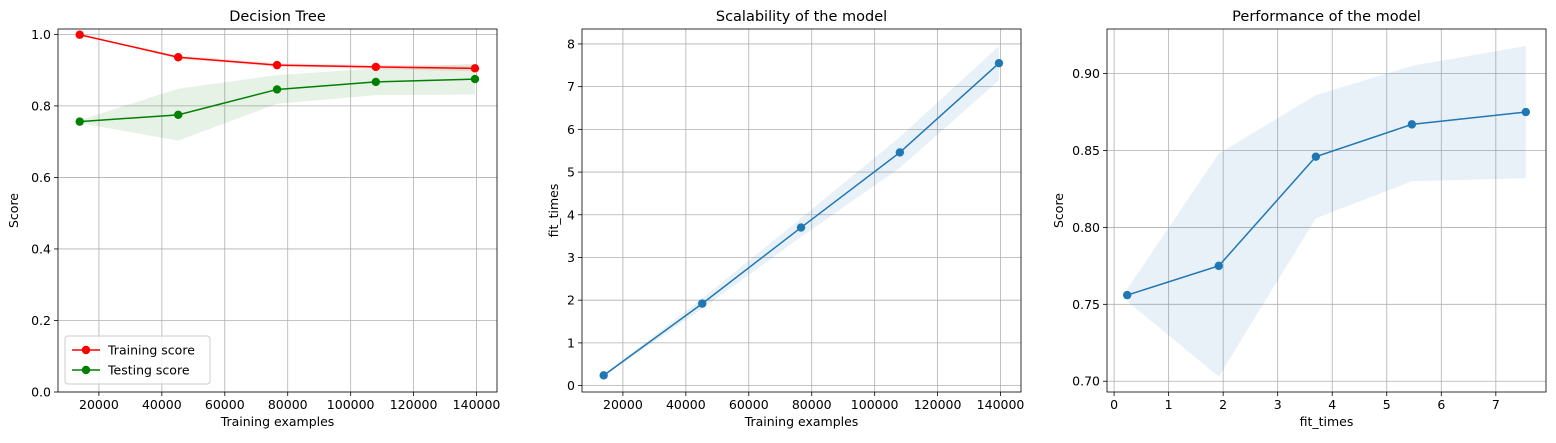  What do you see at coordinates (41, 320) in the screenshot?
I see `y-tick-label: 0.2` at bounding box center [41, 320].